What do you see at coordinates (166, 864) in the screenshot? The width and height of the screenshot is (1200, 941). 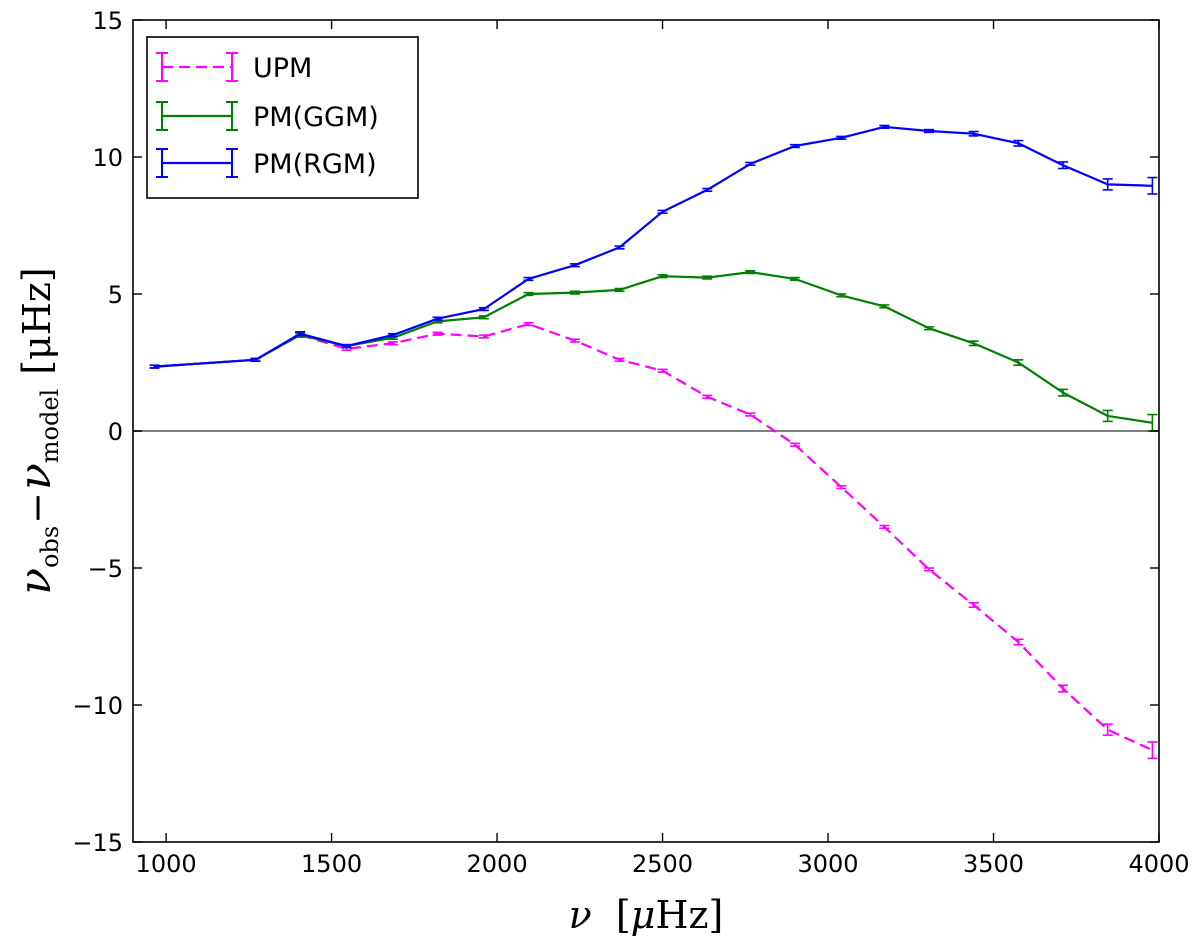 I see `x-tick-label: 1000` at bounding box center [166, 864].